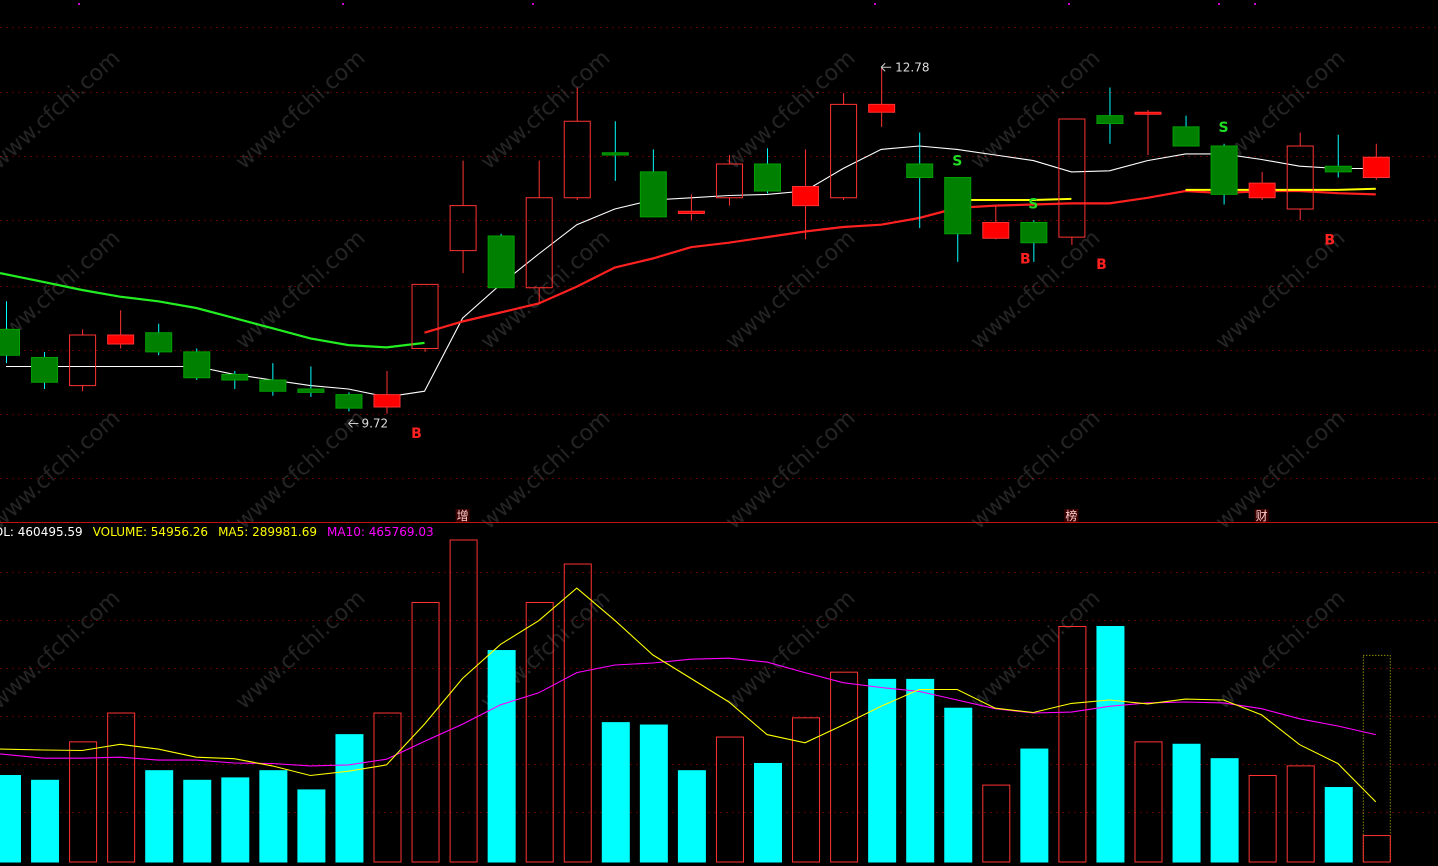 The height and width of the screenshot is (866, 1438). Describe the element at coordinates (667, 4) in the screenshot. I see `top-ruler-dots` at that location.